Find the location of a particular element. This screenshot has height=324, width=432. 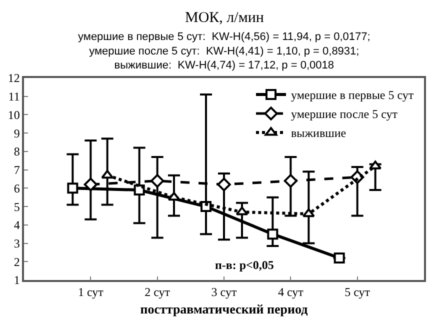

legend-label: умершие в первые 5 сут is located at coordinates (352, 95).